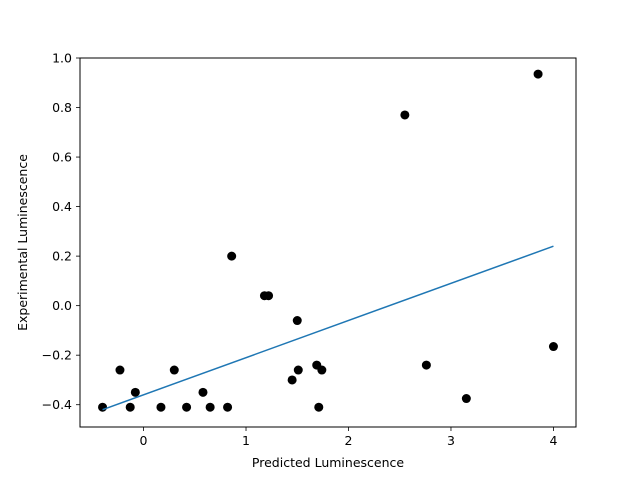 This screenshot has width=640, height=480. Describe the element at coordinates (451, 440) in the screenshot. I see `x-tick-label: 3` at that location.